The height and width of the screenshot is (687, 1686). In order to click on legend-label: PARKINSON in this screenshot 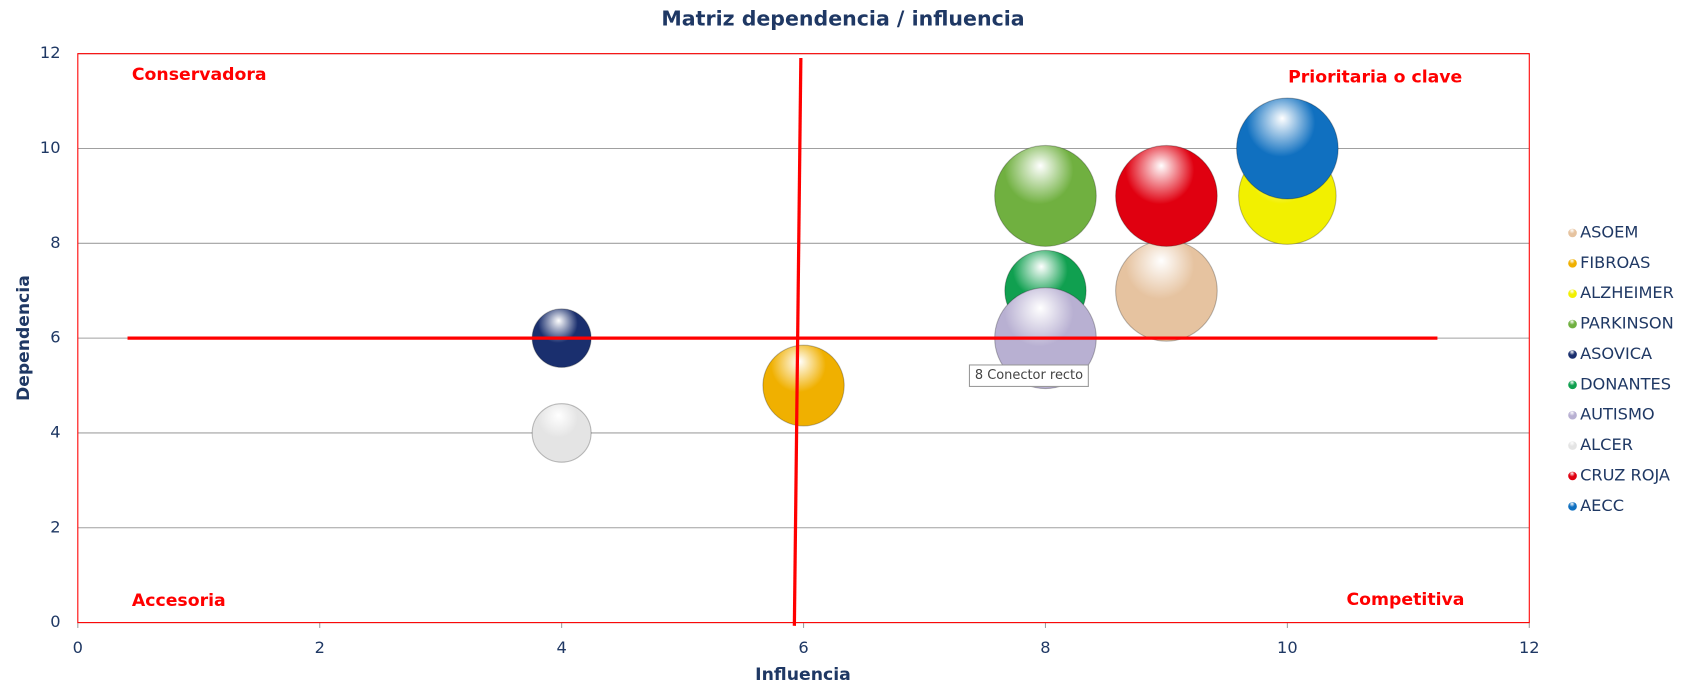, I will do `click(1627, 323)`.